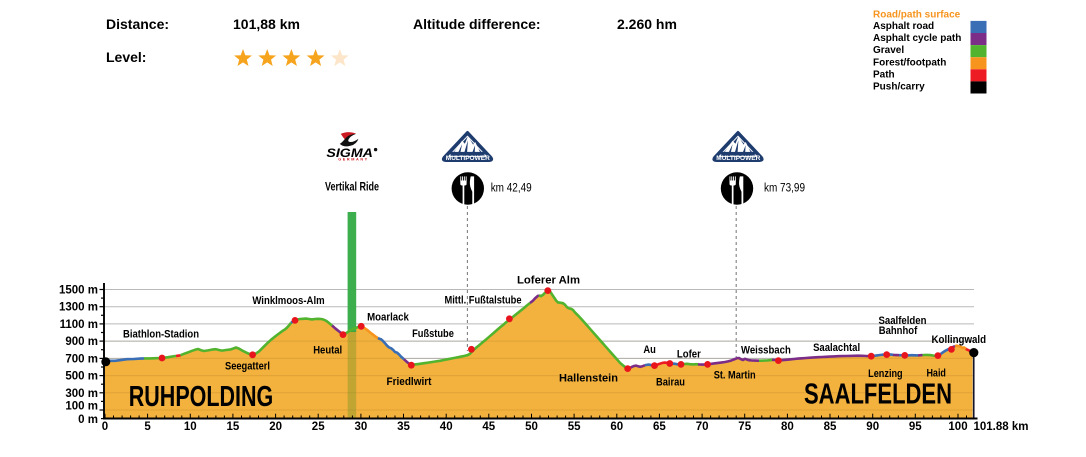 This screenshot has width=1086, height=457. What do you see at coordinates (659, 427) in the screenshot?
I see `svg-text: 65` at bounding box center [659, 427].